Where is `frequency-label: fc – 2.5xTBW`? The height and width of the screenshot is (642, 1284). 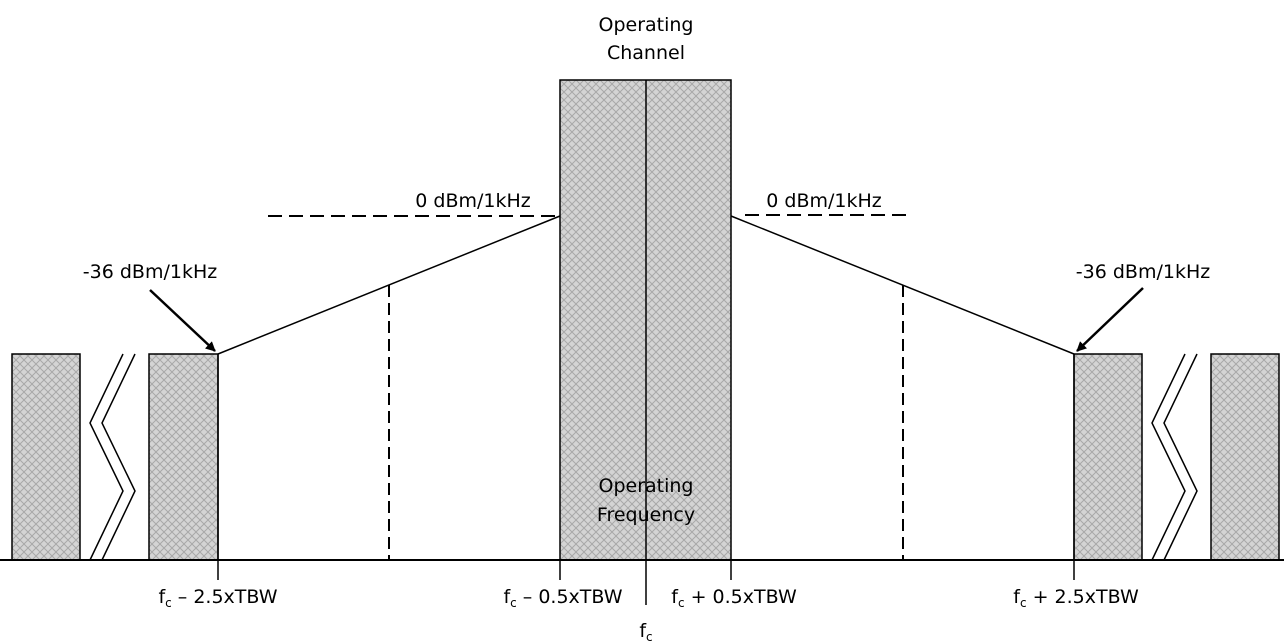
frequency-label: fc – 2.5xTBW is located at coordinates (217, 598).